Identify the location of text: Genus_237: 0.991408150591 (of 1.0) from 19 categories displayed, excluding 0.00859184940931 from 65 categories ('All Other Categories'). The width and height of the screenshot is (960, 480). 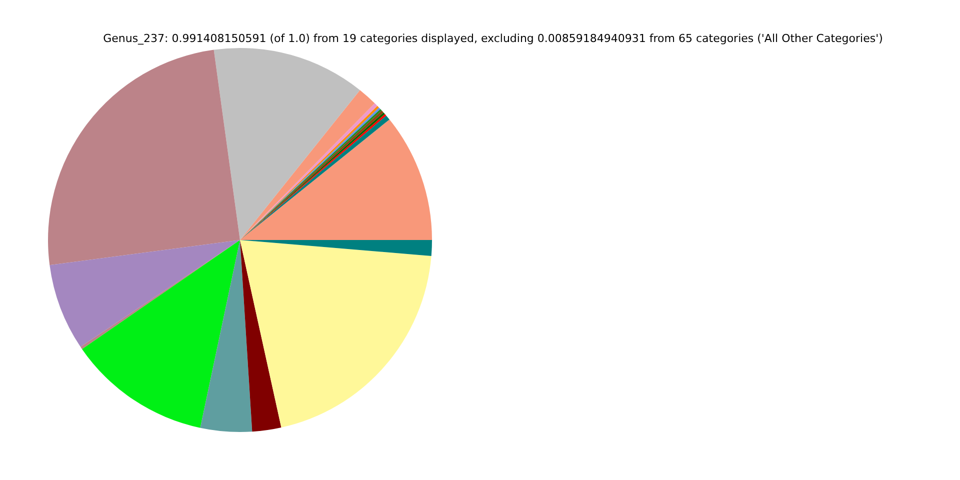
(493, 38).